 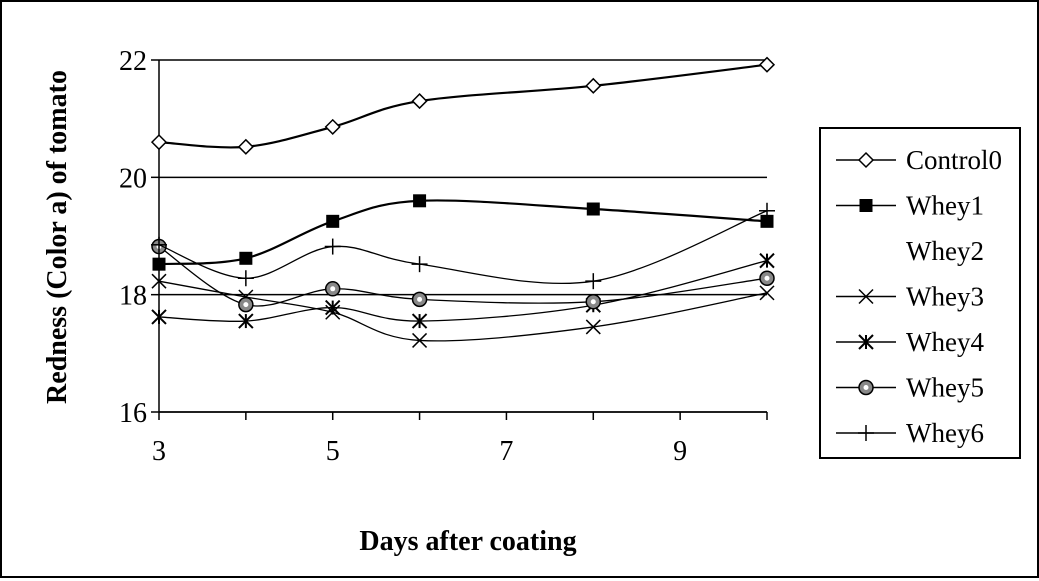 What do you see at coordinates (945, 433) in the screenshot?
I see `legend-label-whey6: Whey6` at bounding box center [945, 433].